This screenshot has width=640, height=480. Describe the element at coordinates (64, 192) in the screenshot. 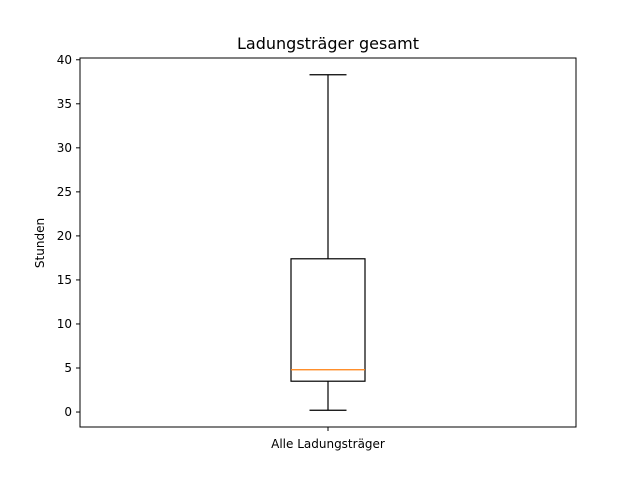

I see `y-tick-label: 25` at that location.